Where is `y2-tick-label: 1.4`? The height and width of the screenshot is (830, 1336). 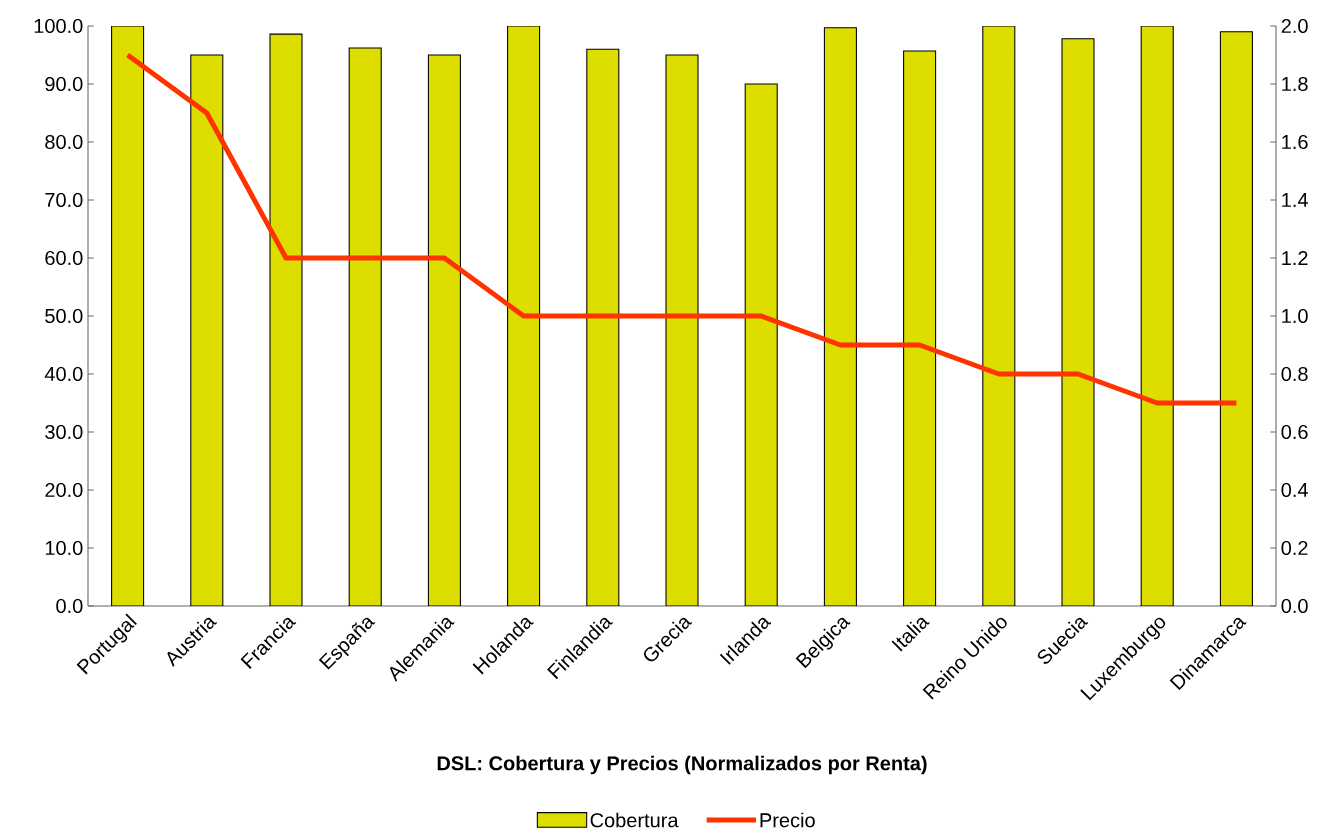 y2-tick-label: 1.4 is located at coordinates (1295, 200).